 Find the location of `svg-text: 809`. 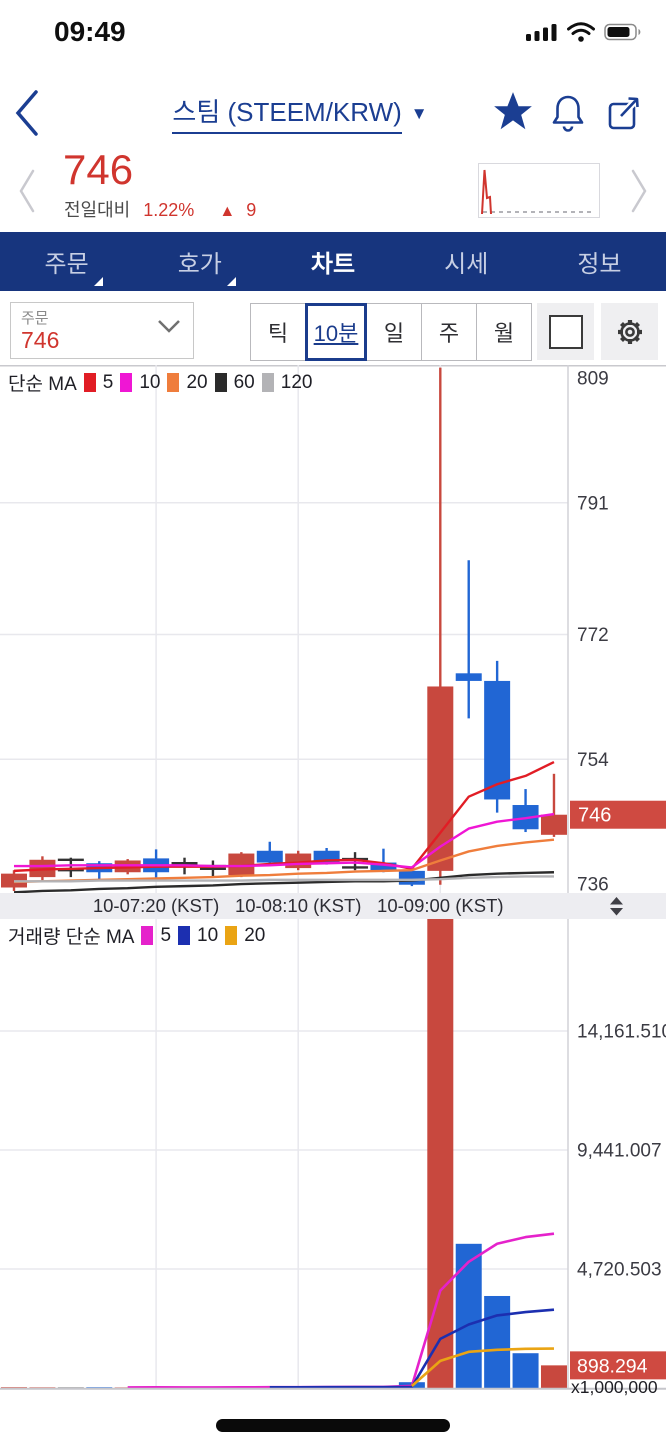

svg-text: 809 is located at coordinates (593, 379).